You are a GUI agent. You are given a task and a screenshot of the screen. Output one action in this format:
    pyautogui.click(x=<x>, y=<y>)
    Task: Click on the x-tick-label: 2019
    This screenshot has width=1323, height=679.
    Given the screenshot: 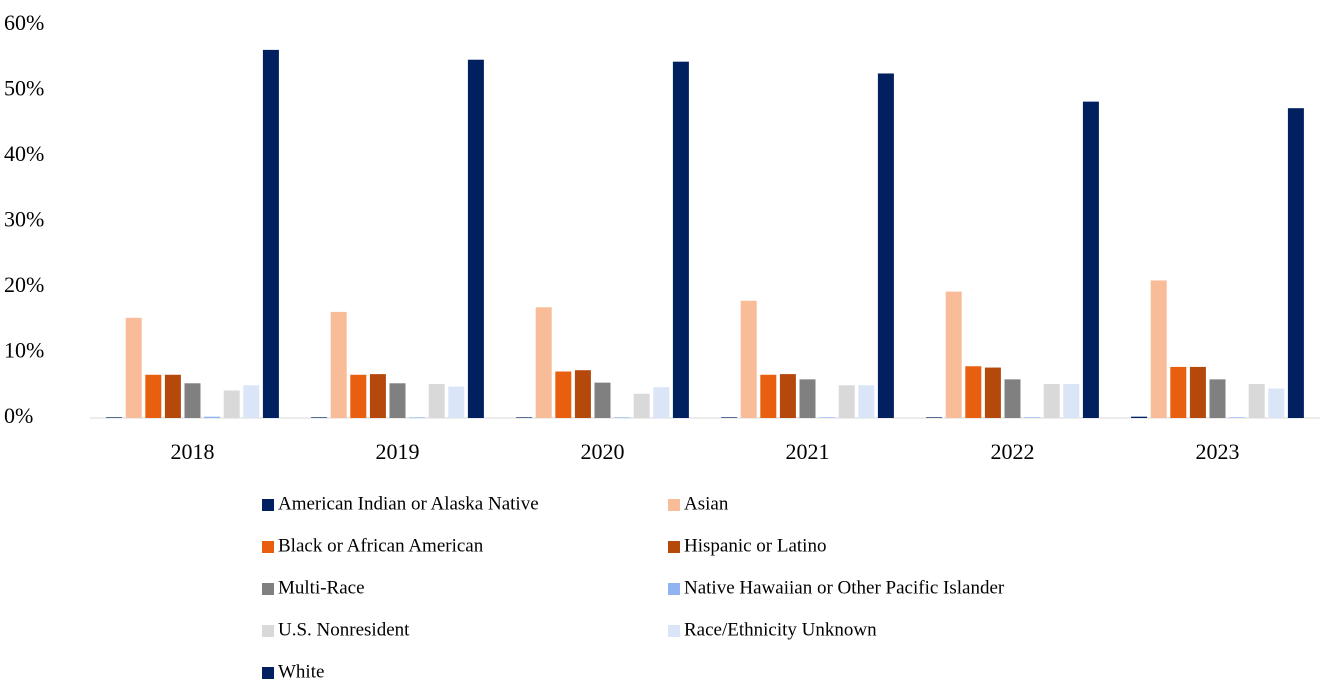 What is the action you would take?
    pyautogui.click(x=398, y=451)
    